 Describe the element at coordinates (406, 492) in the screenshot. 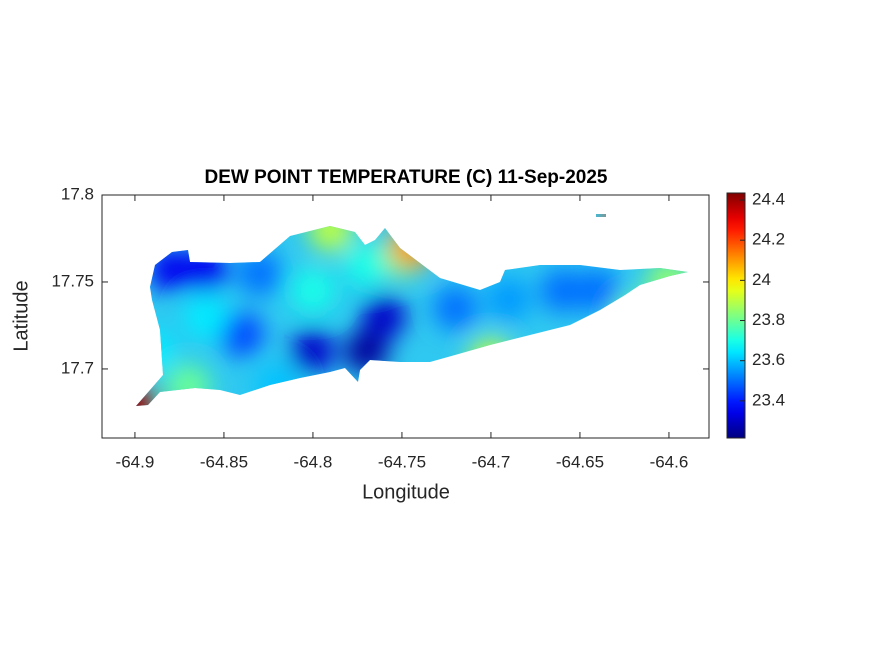

I see `x-axis-label: Longitude` at that location.